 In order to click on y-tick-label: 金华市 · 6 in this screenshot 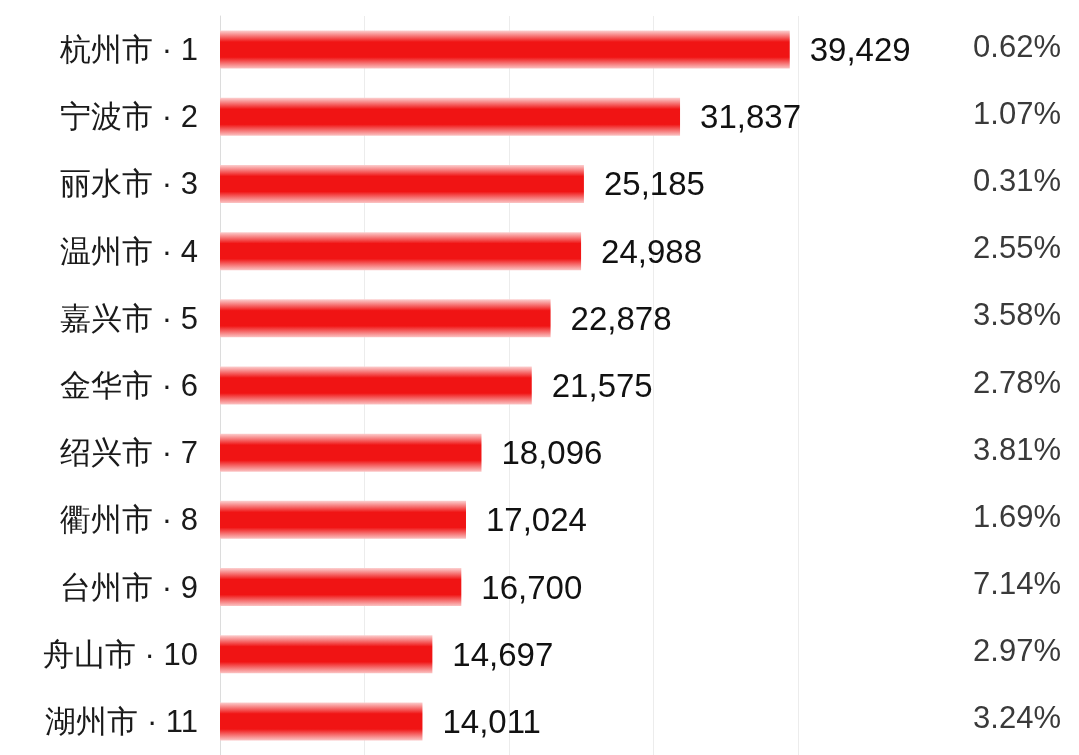, I will do `click(129, 385)`.